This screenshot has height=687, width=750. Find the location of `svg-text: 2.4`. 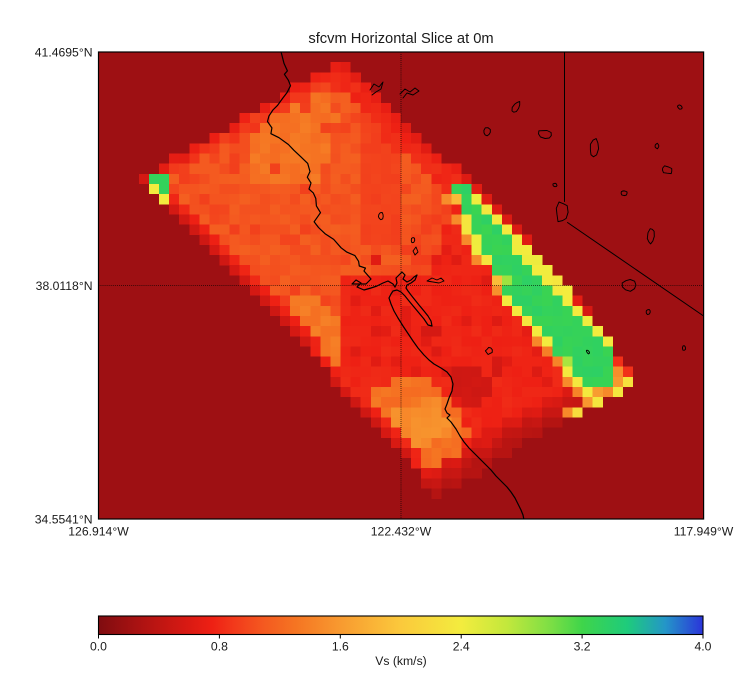

svg-text: 2.4 is located at coordinates (461, 646).